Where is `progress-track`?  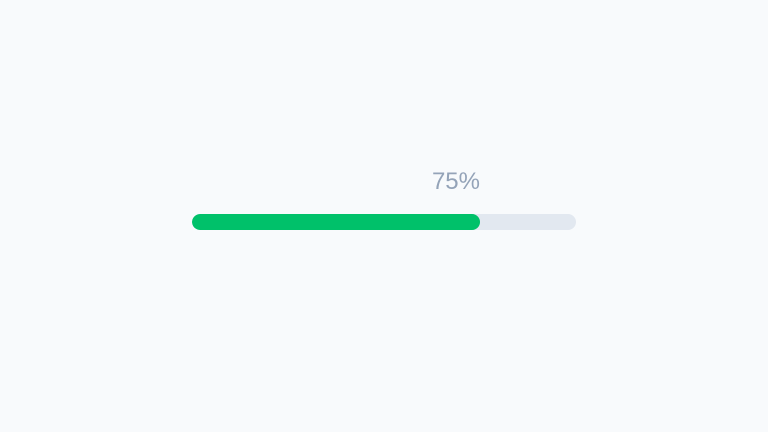
progress-track is located at coordinates (384, 222).